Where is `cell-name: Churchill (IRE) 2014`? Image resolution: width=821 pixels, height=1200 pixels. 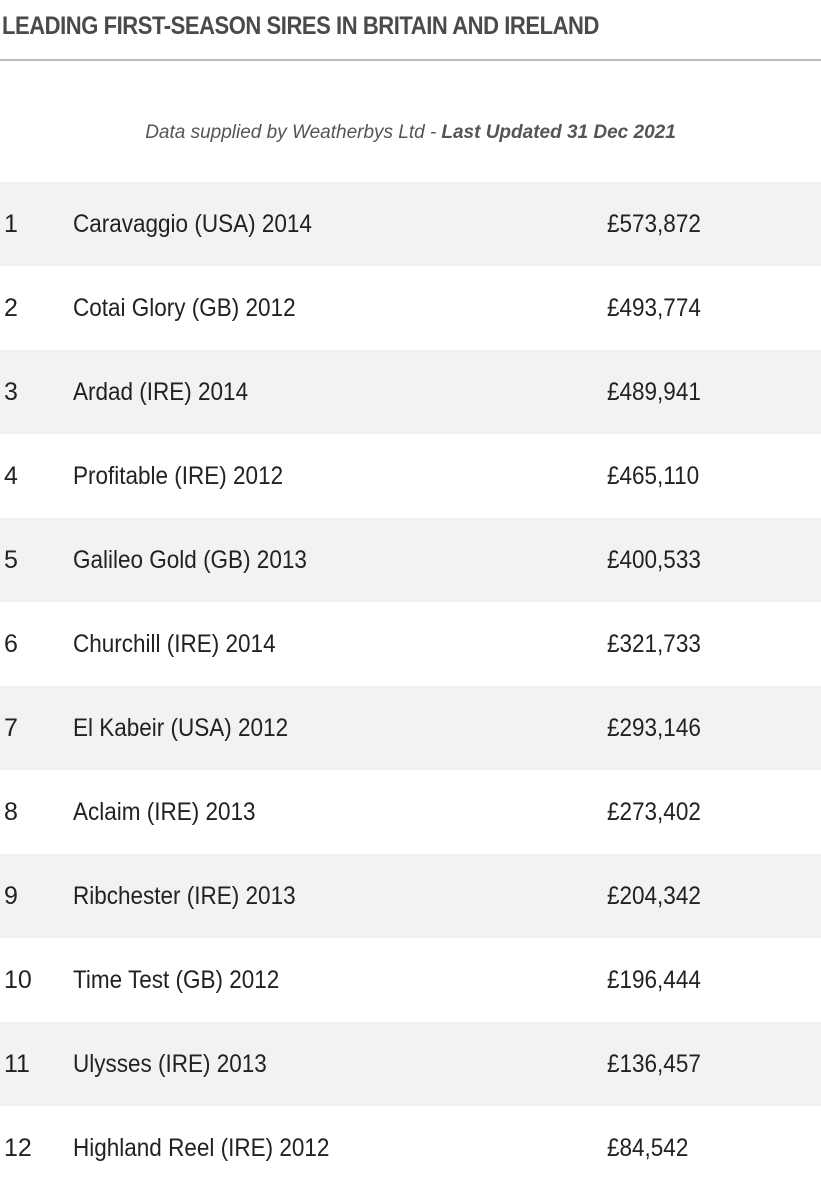 cell-name: Churchill (IRE) 2014 is located at coordinates (174, 644).